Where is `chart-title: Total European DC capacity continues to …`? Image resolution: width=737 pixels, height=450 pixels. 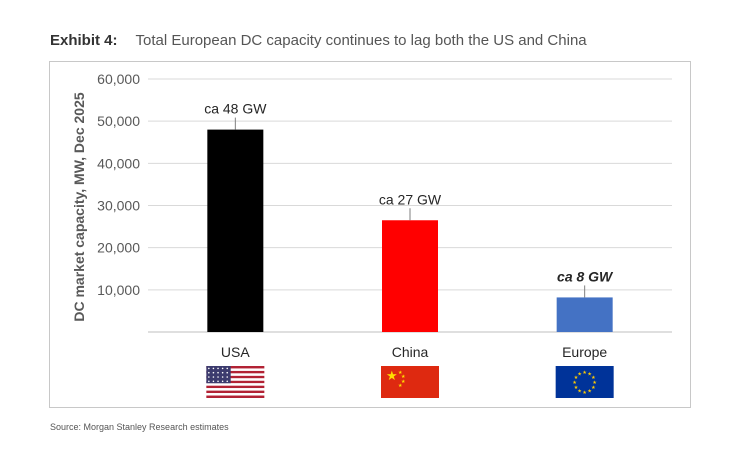 chart-title: Total European DC capacity continues to … is located at coordinates (361, 40).